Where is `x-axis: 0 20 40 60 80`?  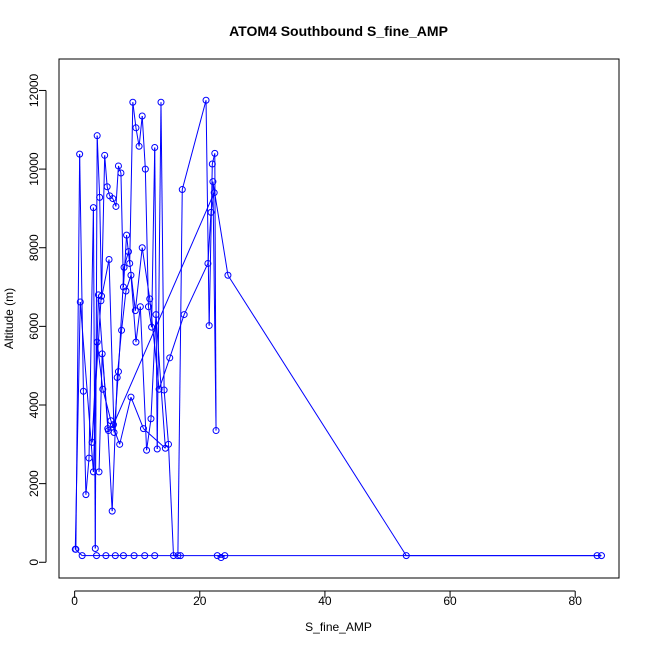 x-axis: 0 20 40 60 80 is located at coordinates (326, 599).